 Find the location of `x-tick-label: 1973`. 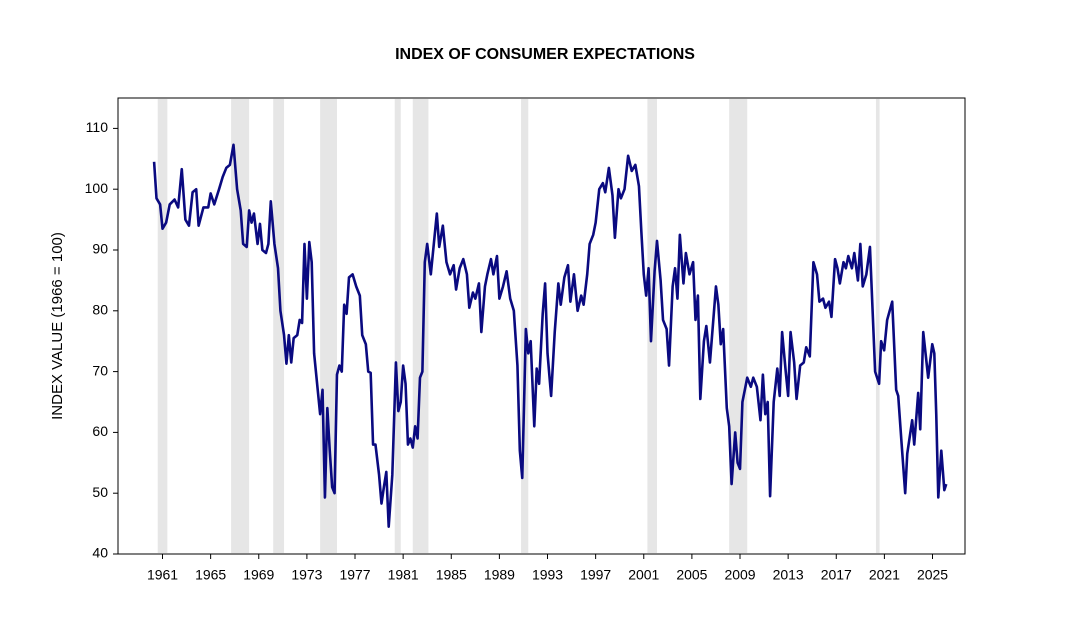

x-tick-label: 1973 is located at coordinates (306, 575).